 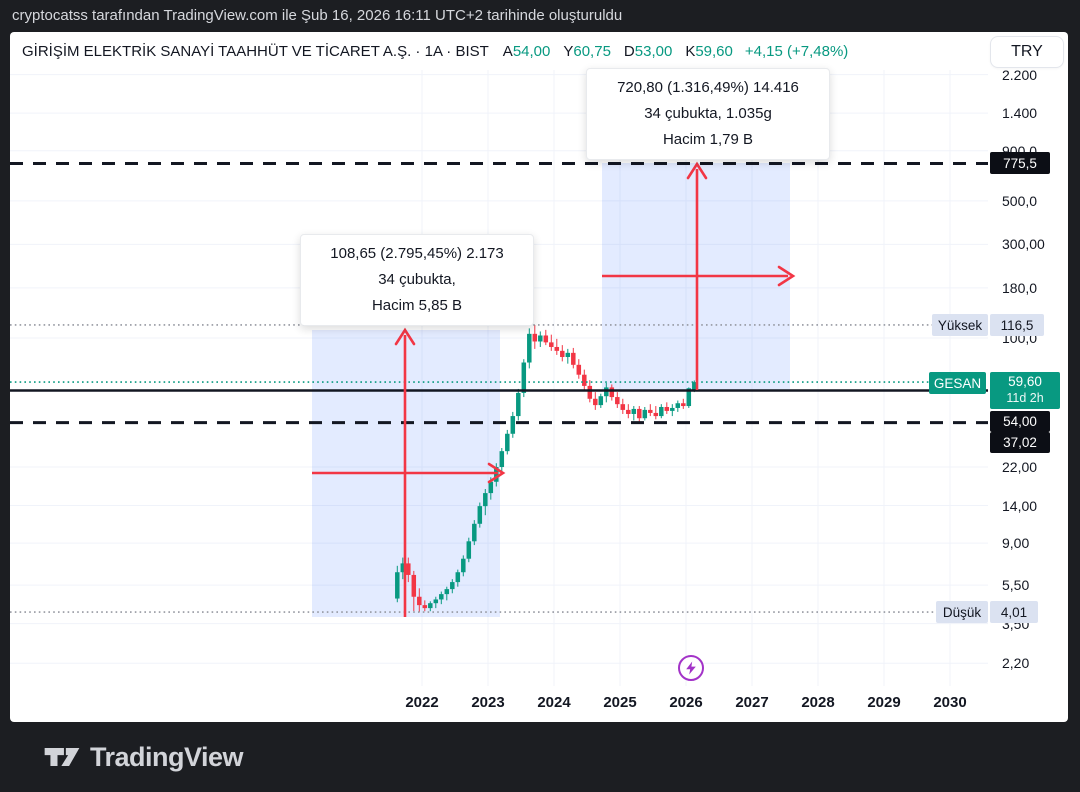 What do you see at coordinates (1023, 244) in the screenshot?
I see `price-tick-label: 300,00` at bounding box center [1023, 244].